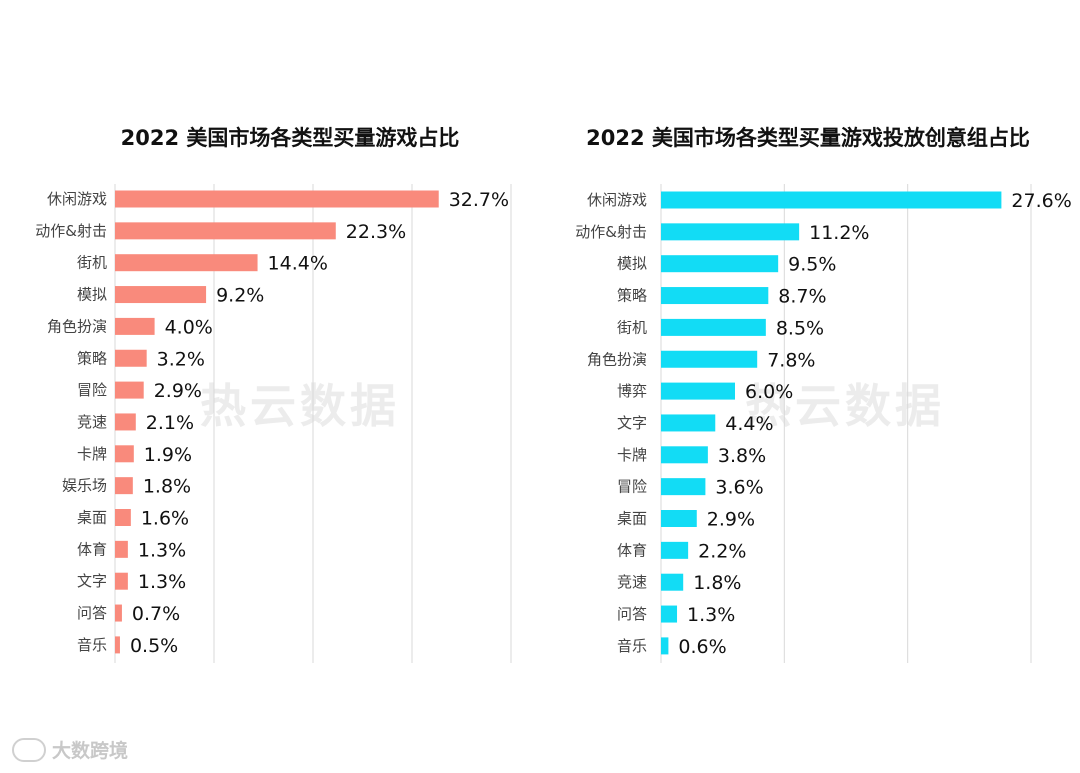  I want to click on value-label: 14.4%, so click(298, 264).